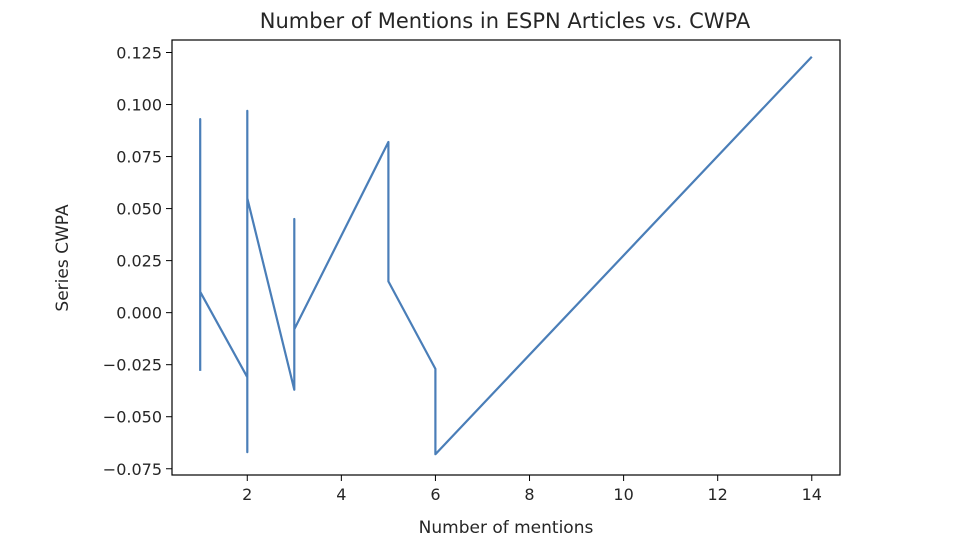 Image resolution: width=958 pixels, height=556 pixels. I want to click on x-tick-label: 14, so click(812, 494).